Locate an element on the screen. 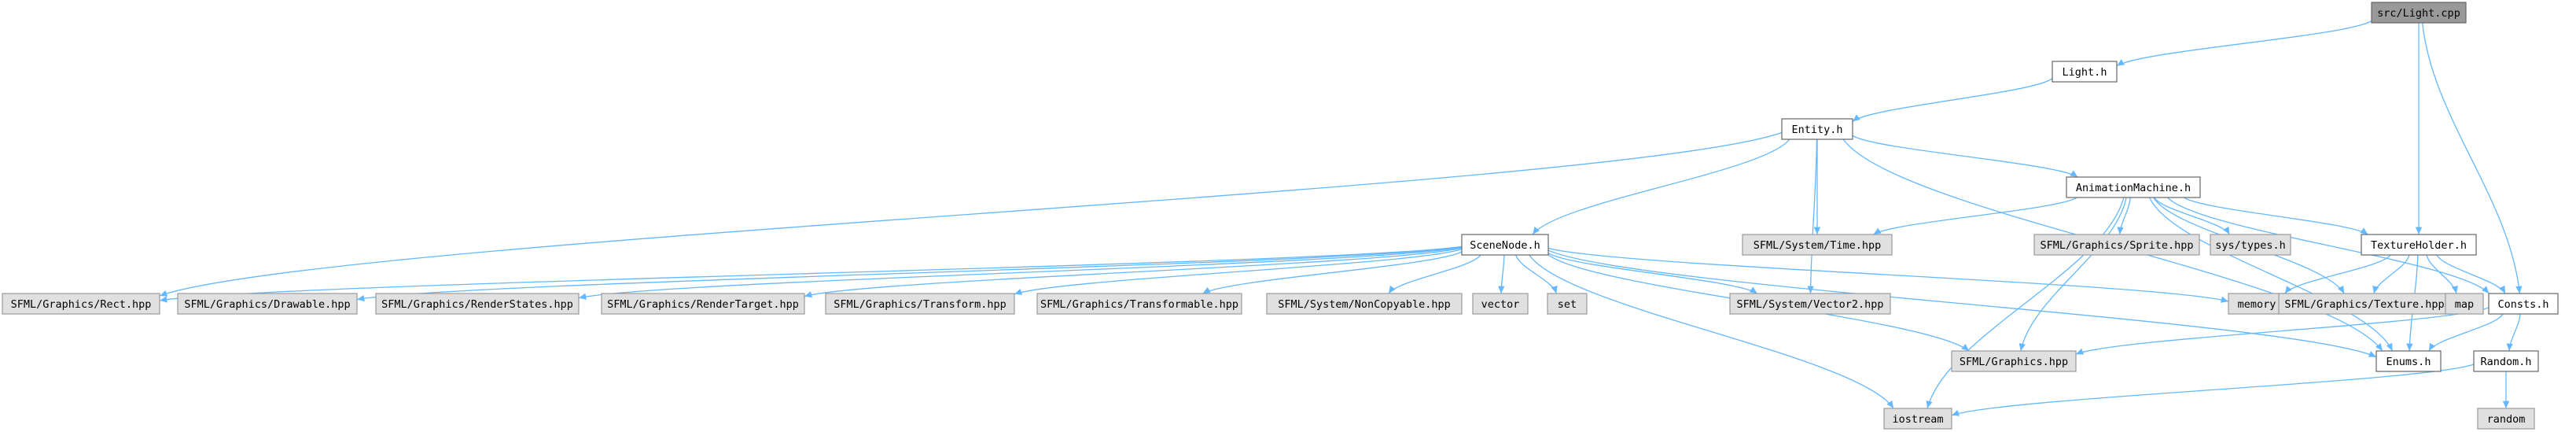 Image resolution: width=2576 pixels, height=432 pixels. node-animationmachine-h: AnimationMachine.h is located at coordinates (2133, 187).